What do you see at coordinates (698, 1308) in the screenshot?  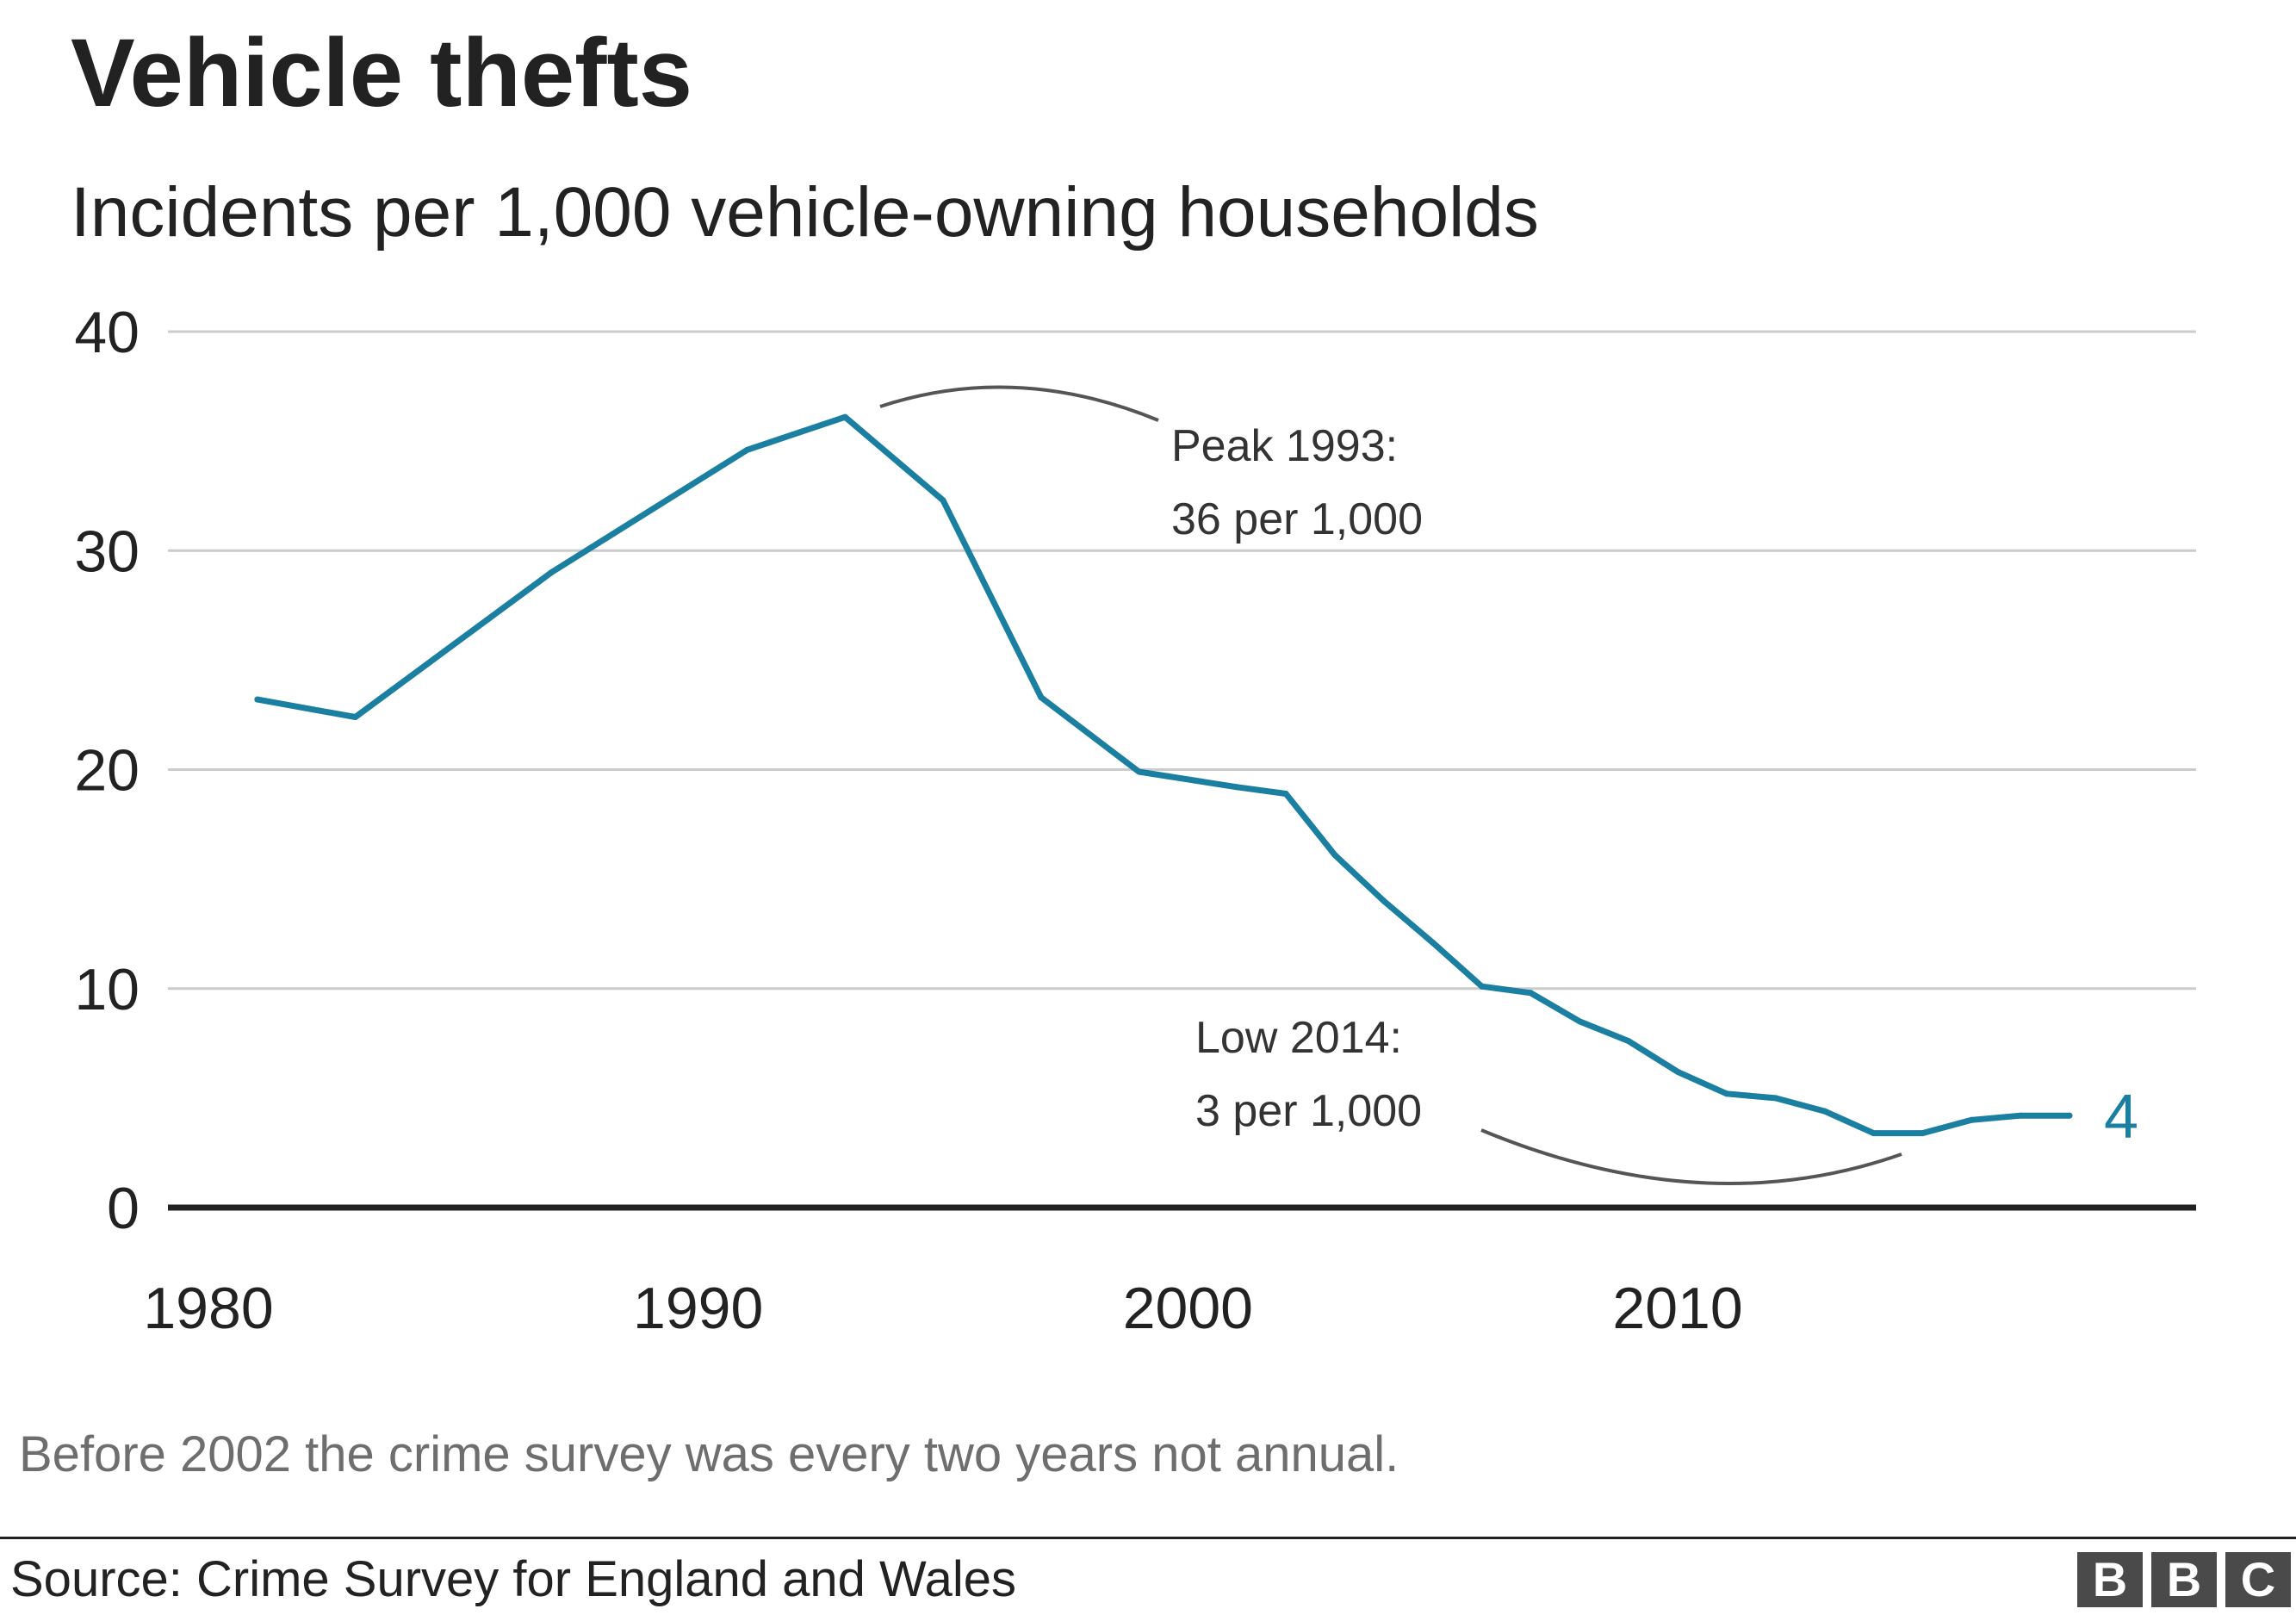 I see `x-tick-label: 1990` at bounding box center [698, 1308].